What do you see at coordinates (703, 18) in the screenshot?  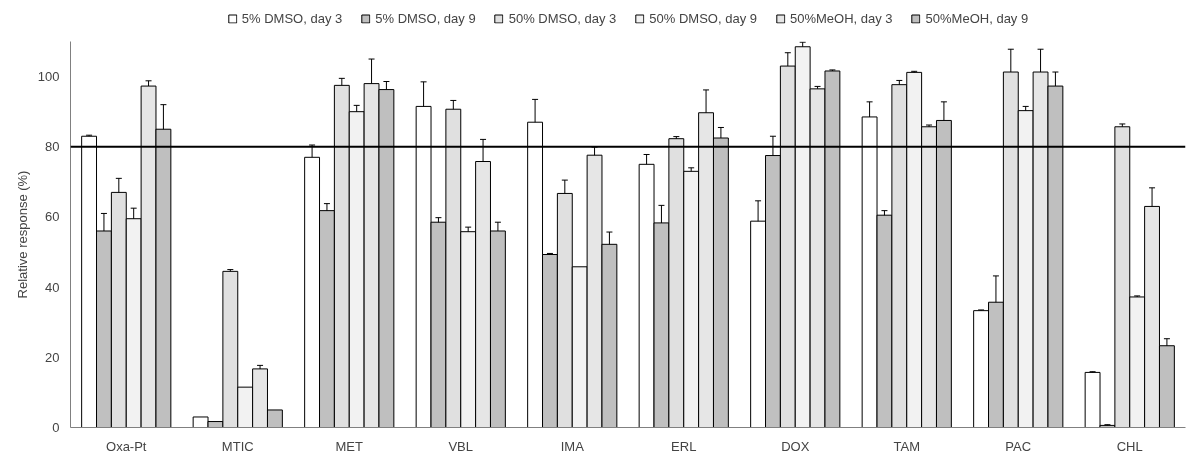 I see `legend-label: 50% DMSO, day 9` at bounding box center [703, 18].